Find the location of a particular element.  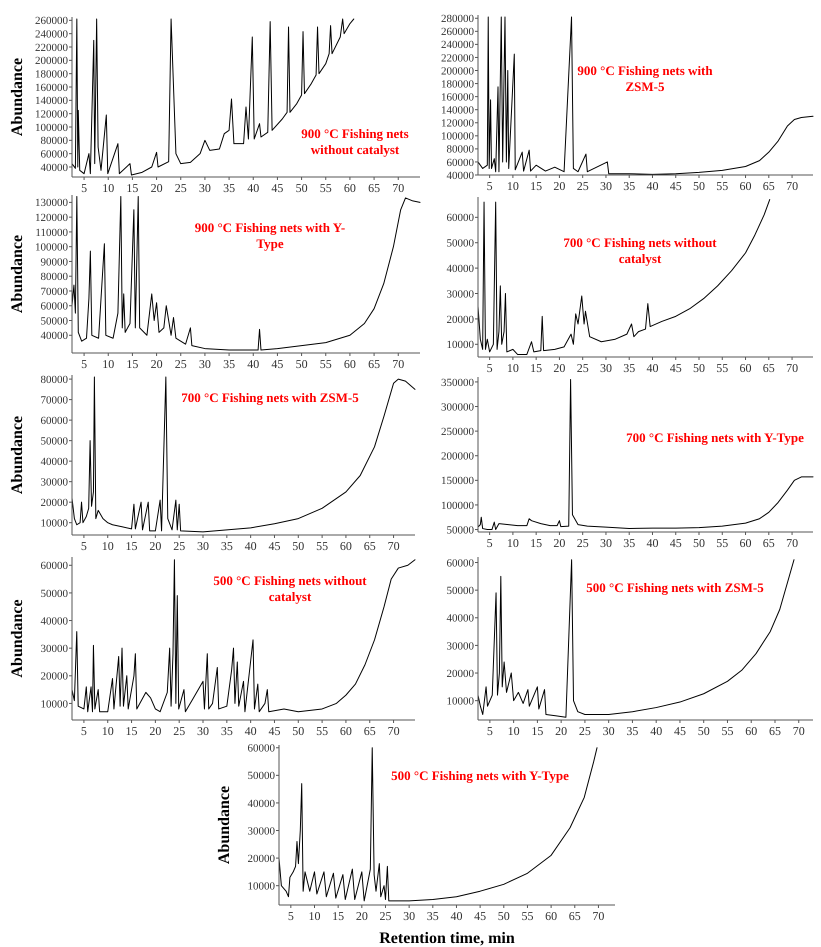

annotation: 500 °C Fishing nets without catalyst is located at coordinates (290, 588).